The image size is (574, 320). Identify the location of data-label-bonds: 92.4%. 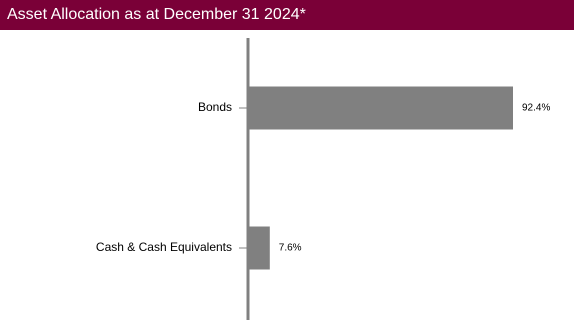
(536, 108).